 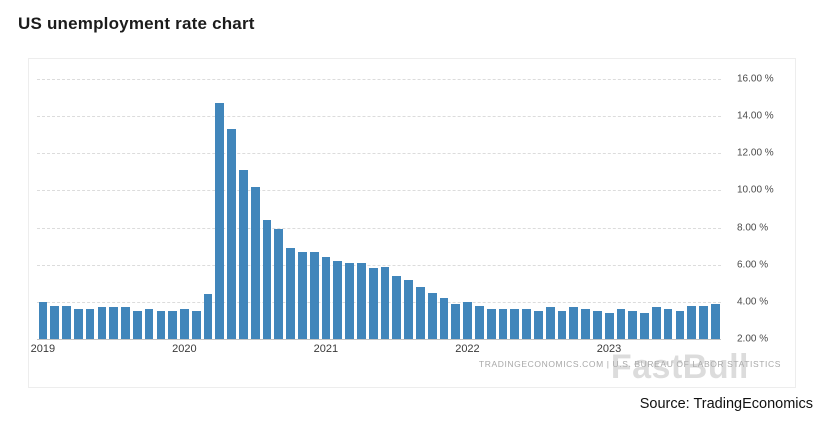 I want to click on y-axis-tick-label: 2.00 %, so click(x=753, y=339).